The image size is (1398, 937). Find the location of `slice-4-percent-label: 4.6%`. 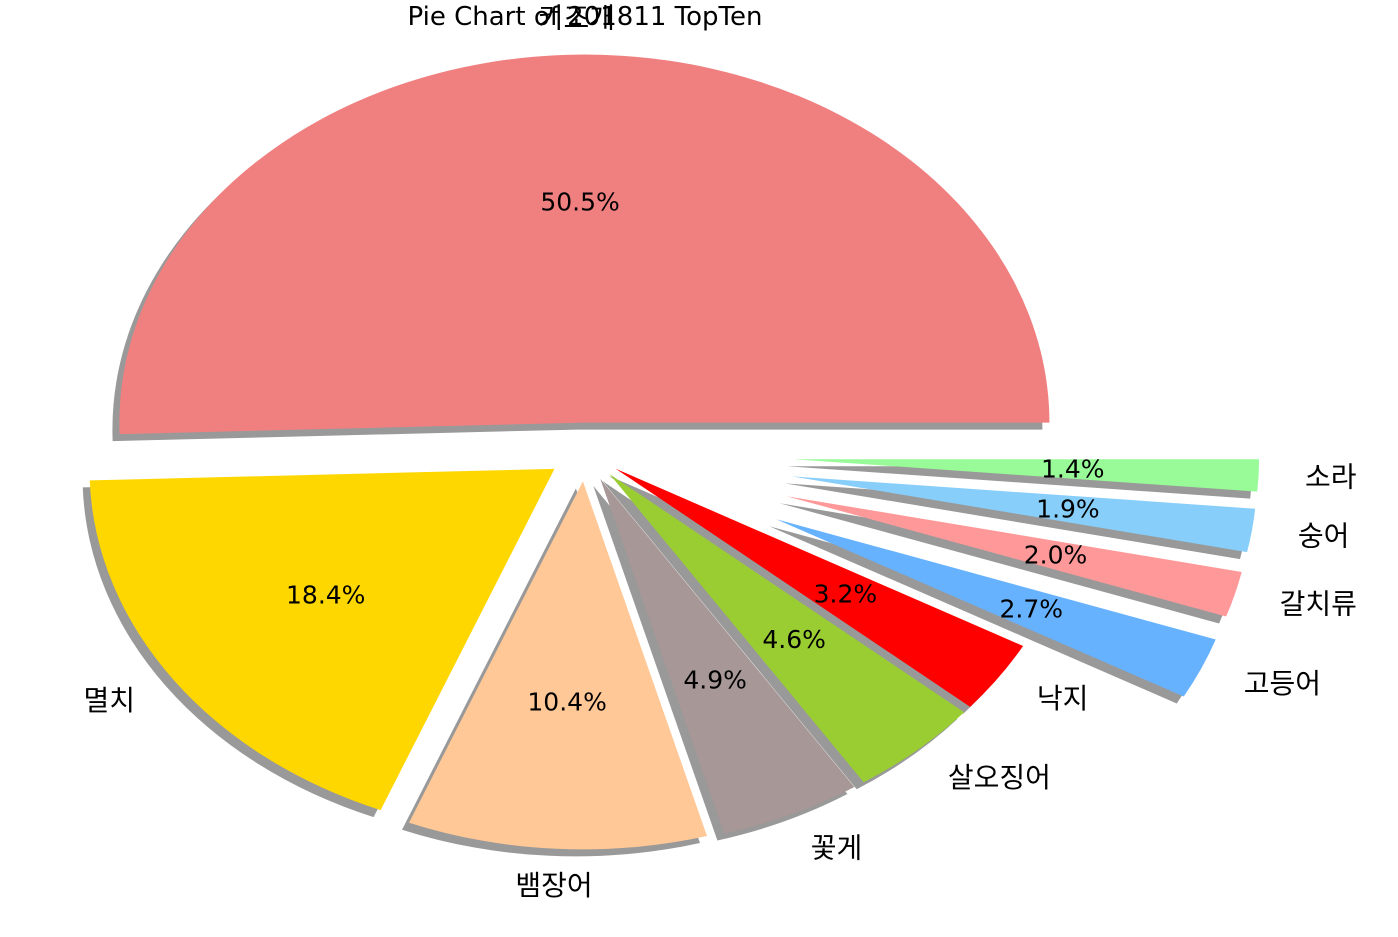

slice-4-percent-label: 4.6% is located at coordinates (794, 639).